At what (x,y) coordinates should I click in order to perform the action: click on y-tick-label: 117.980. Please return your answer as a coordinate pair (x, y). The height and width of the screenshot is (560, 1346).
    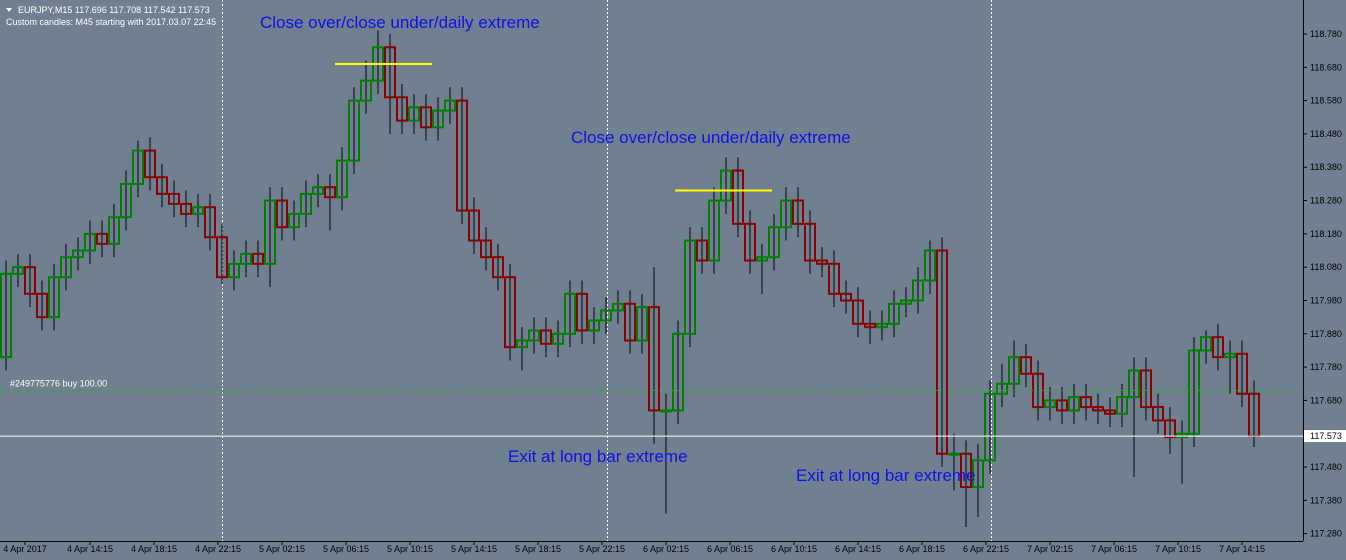
    Looking at the image, I should click on (1326, 300).